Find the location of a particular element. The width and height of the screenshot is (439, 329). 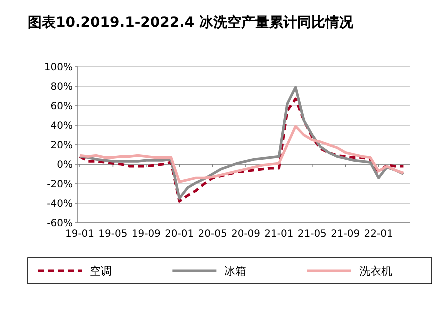

y-tick-label: 80% is located at coordinates (61, 87).